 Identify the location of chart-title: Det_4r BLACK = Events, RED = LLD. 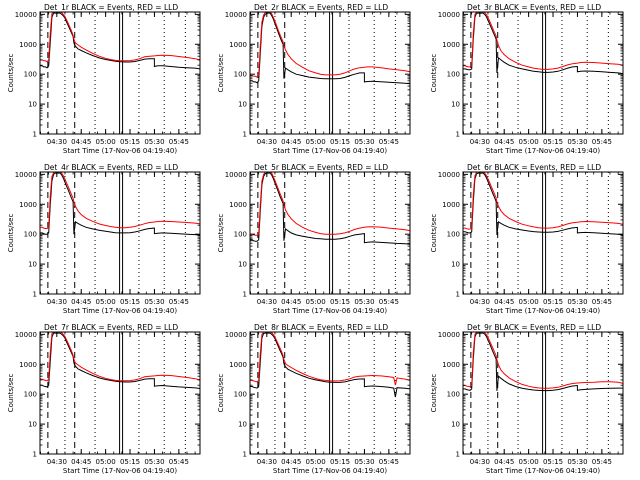
(111, 167).